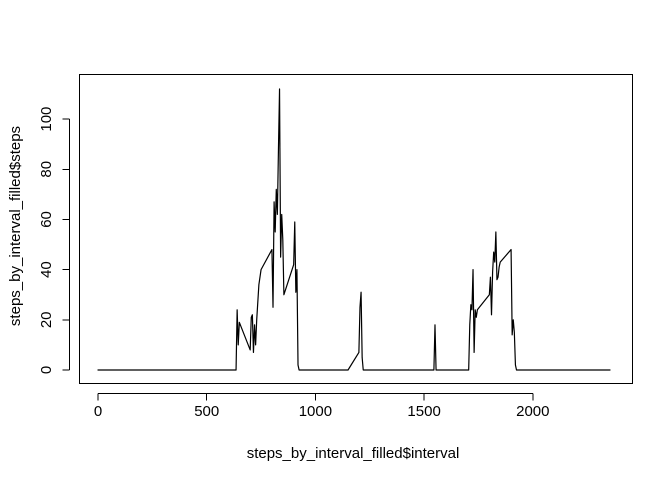 The width and height of the screenshot is (672, 480). I want to click on y-tick-label: 0, so click(46, 370).